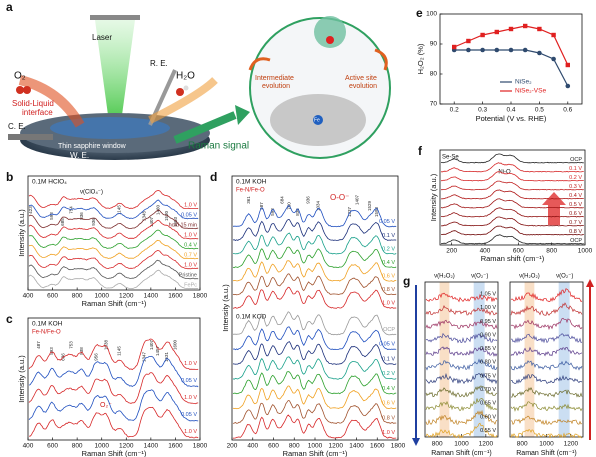  What do you see at coordinates (166, 215) in the screenshot?
I see `peak-label: 1530` at bounding box center [166, 215].